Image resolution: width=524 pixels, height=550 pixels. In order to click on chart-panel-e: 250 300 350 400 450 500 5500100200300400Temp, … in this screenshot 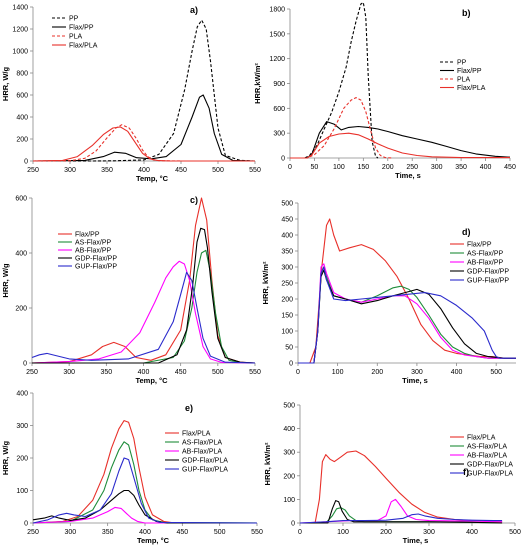, I will do `click(132, 468)`.